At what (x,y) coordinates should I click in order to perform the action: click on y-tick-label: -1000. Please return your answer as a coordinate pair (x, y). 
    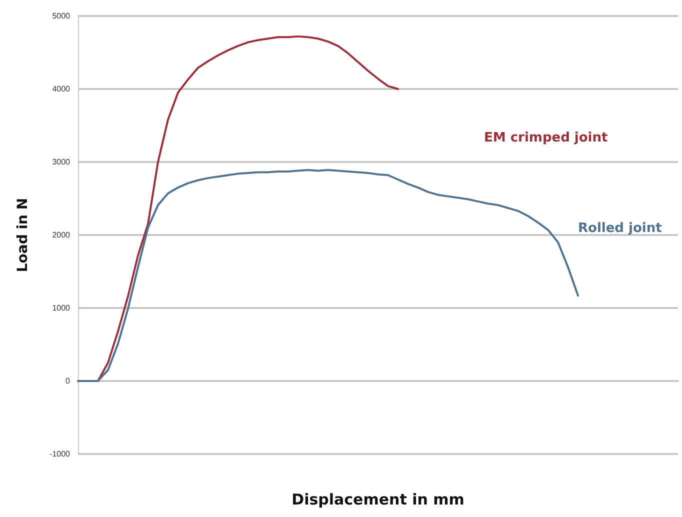
    Looking at the image, I should click on (60, 454).